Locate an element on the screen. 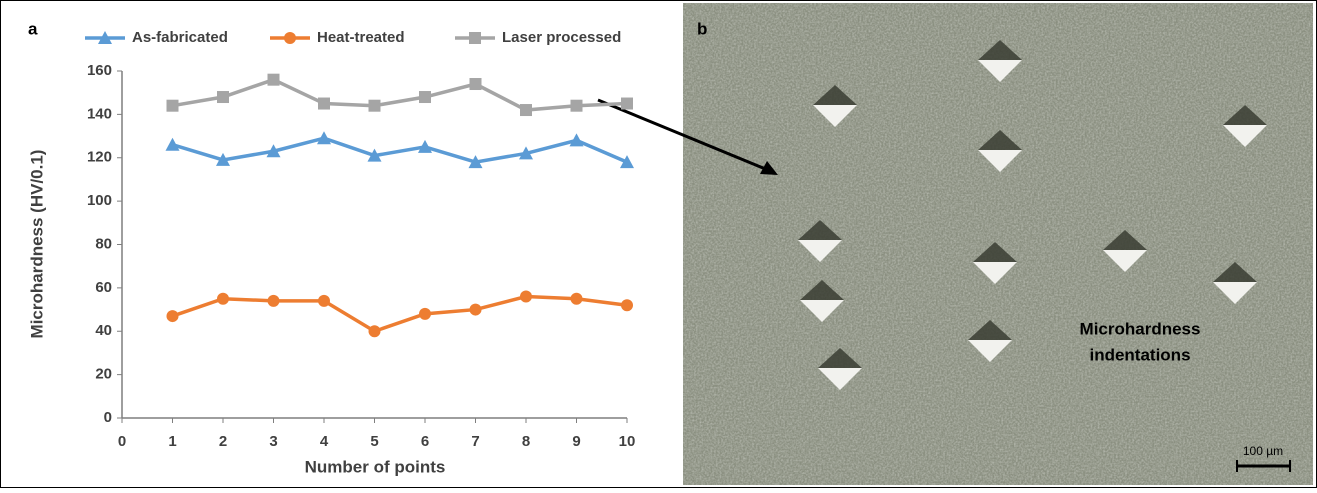 The height and width of the screenshot is (493, 1317). y-tick-label: 100 is located at coordinates (99, 200).